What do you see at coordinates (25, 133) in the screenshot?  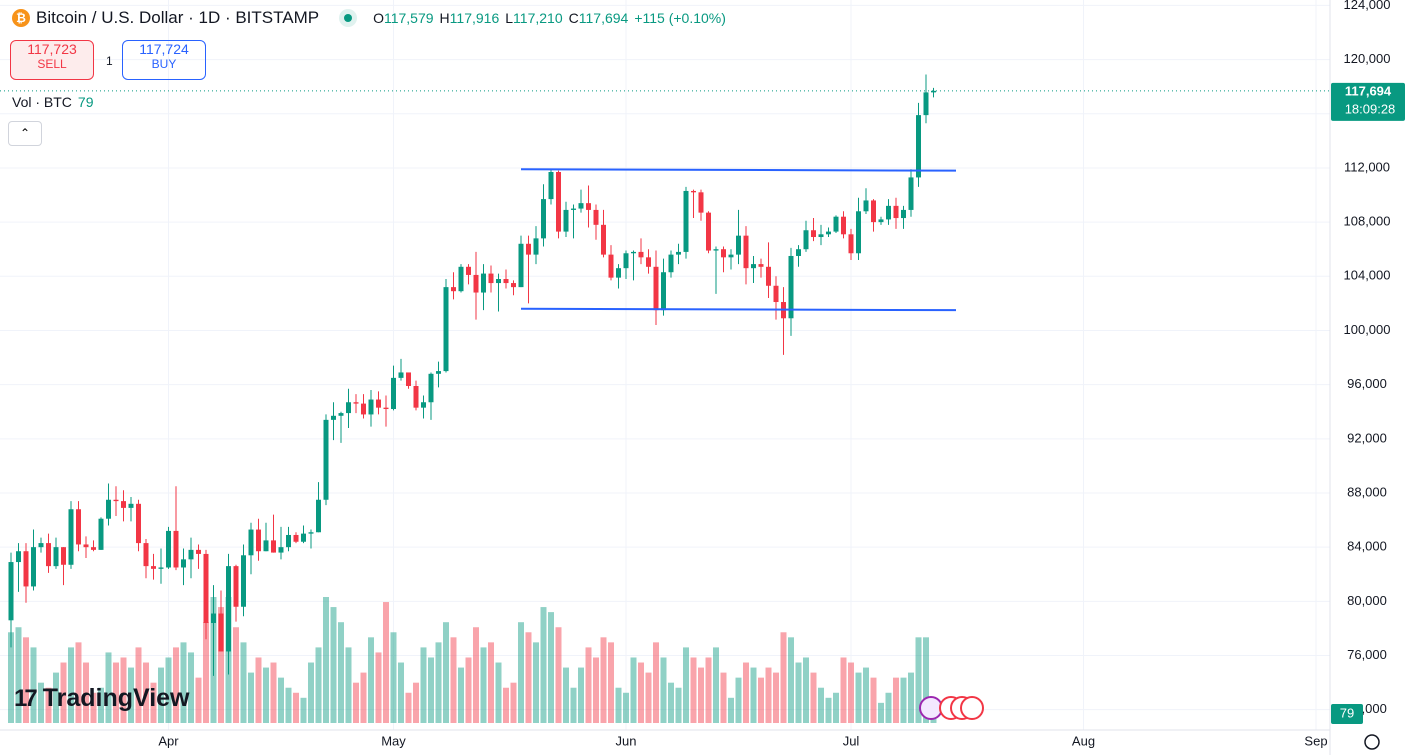 I see `collapse-button: ⌃` at bounding box center [25, 133].